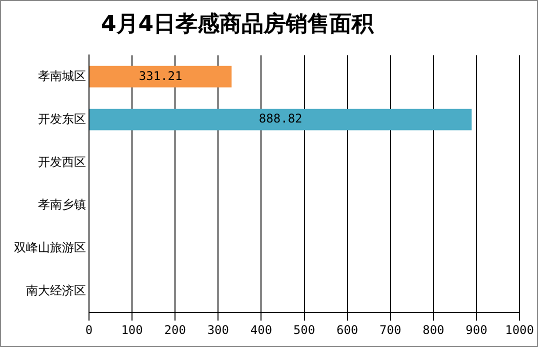 This screenshot has height=347, width=538. I want to click on data-label: 331.21, so click(160, 75).